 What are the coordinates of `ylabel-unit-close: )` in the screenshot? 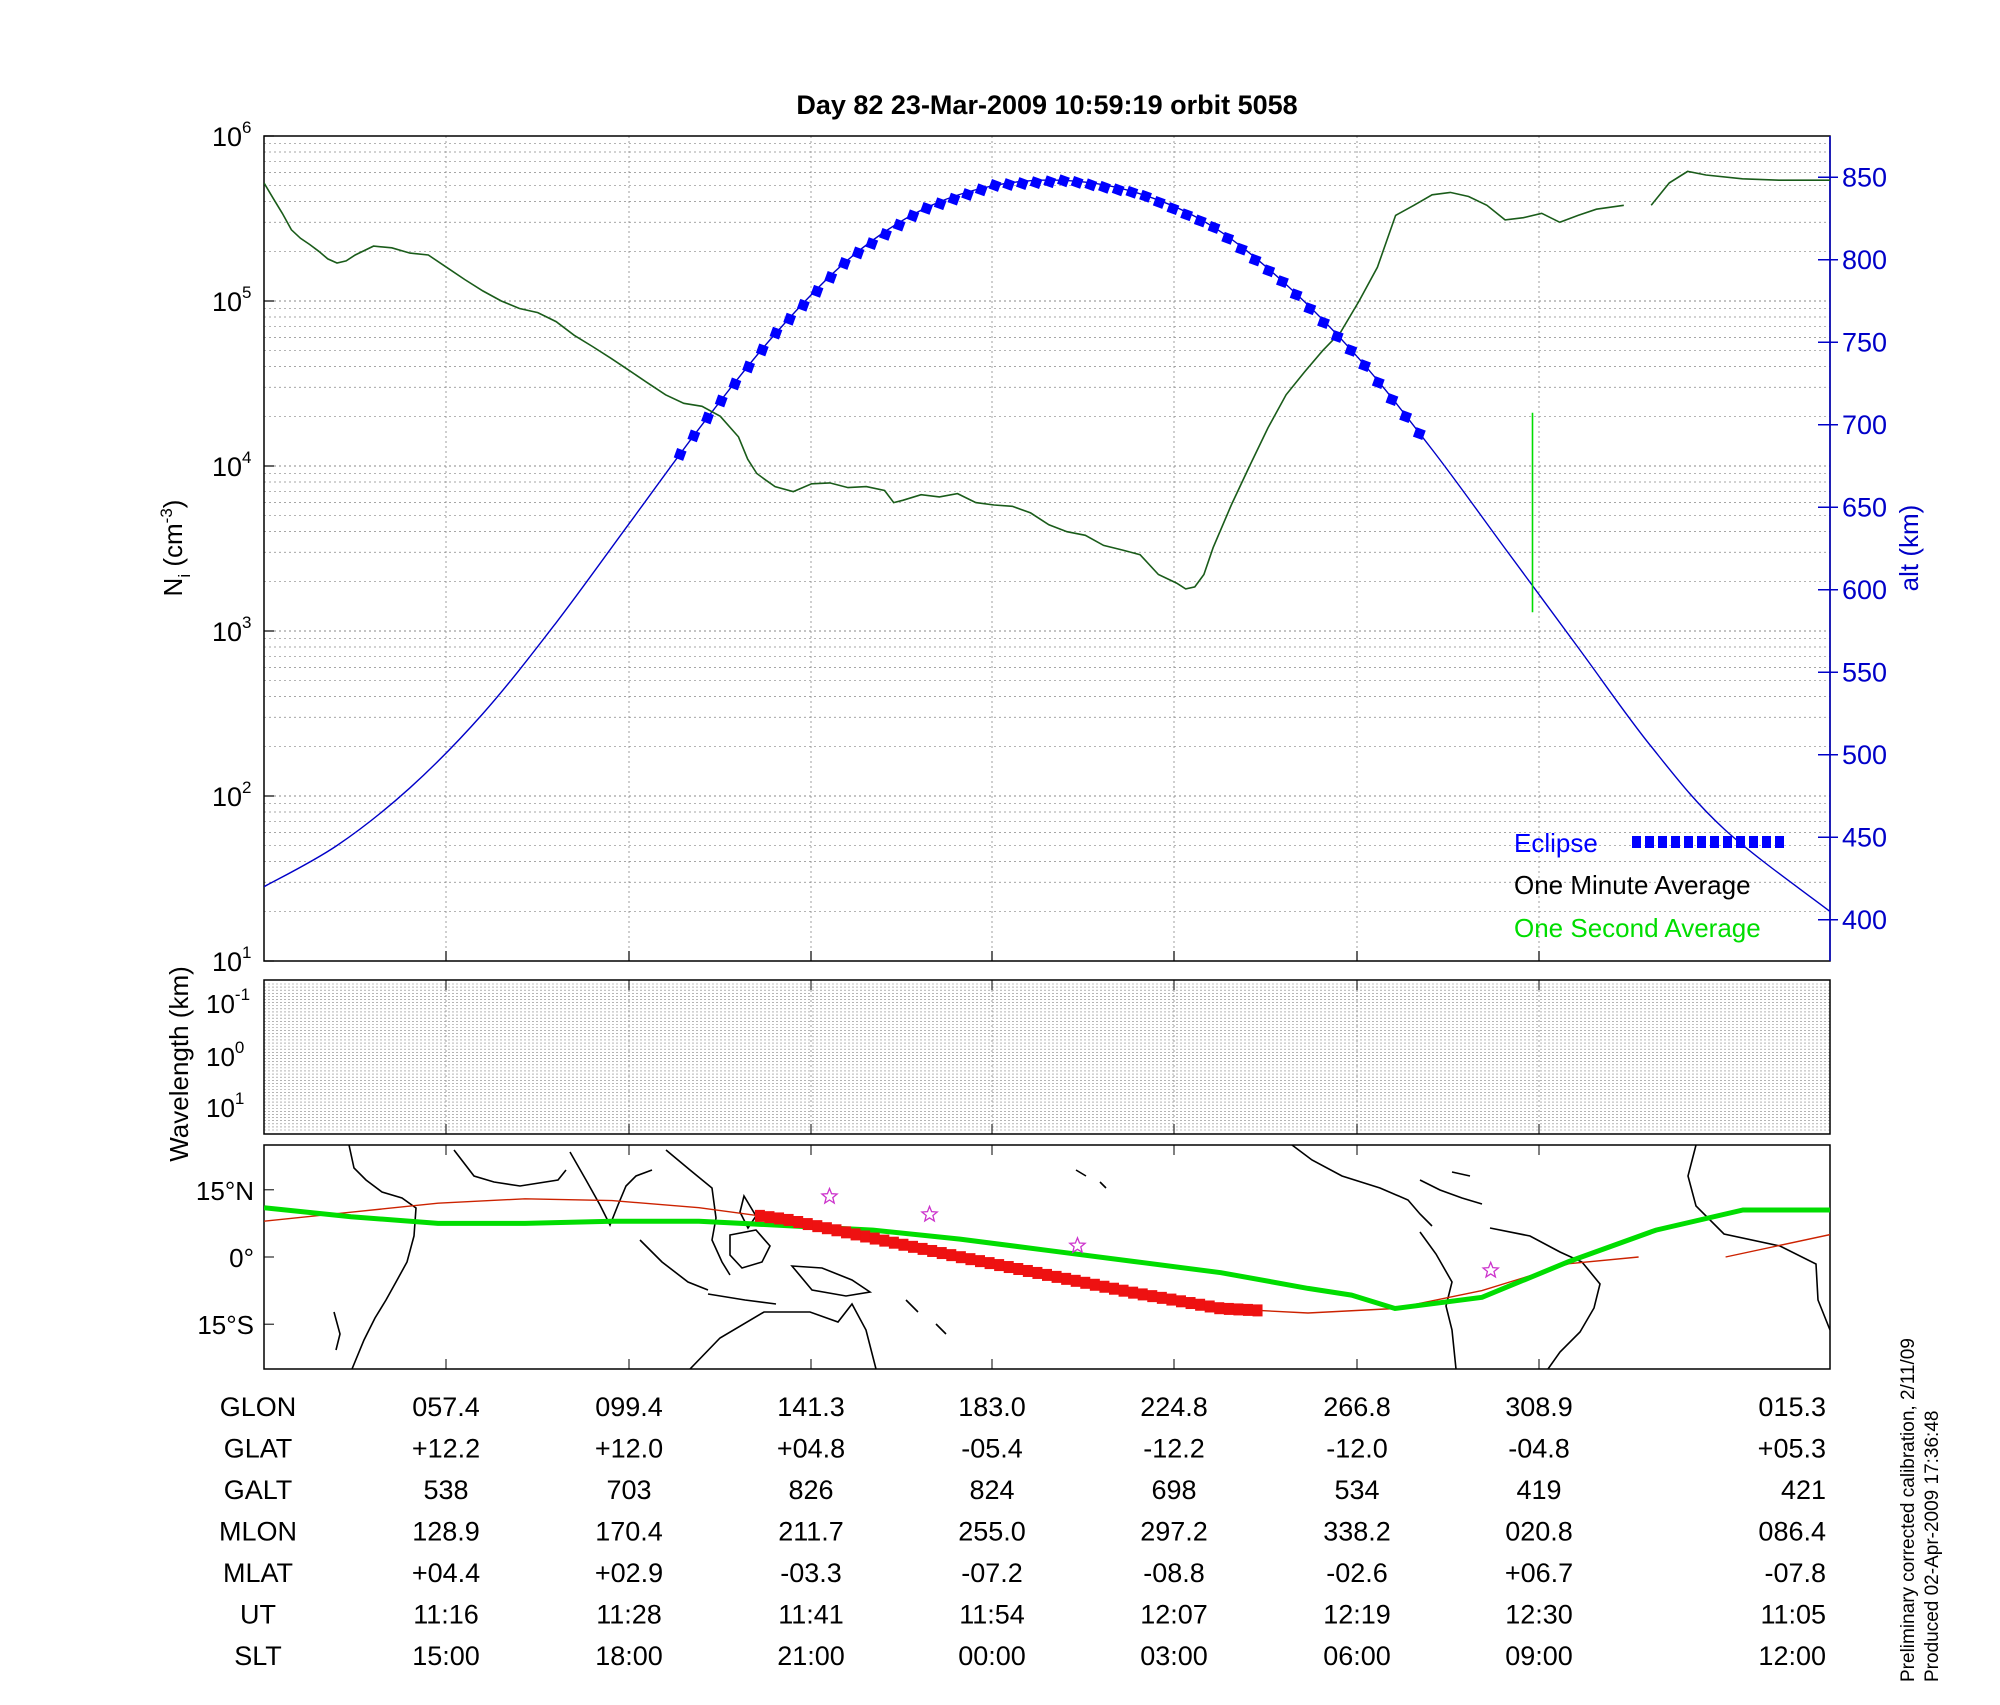 It's located at (173, 504).